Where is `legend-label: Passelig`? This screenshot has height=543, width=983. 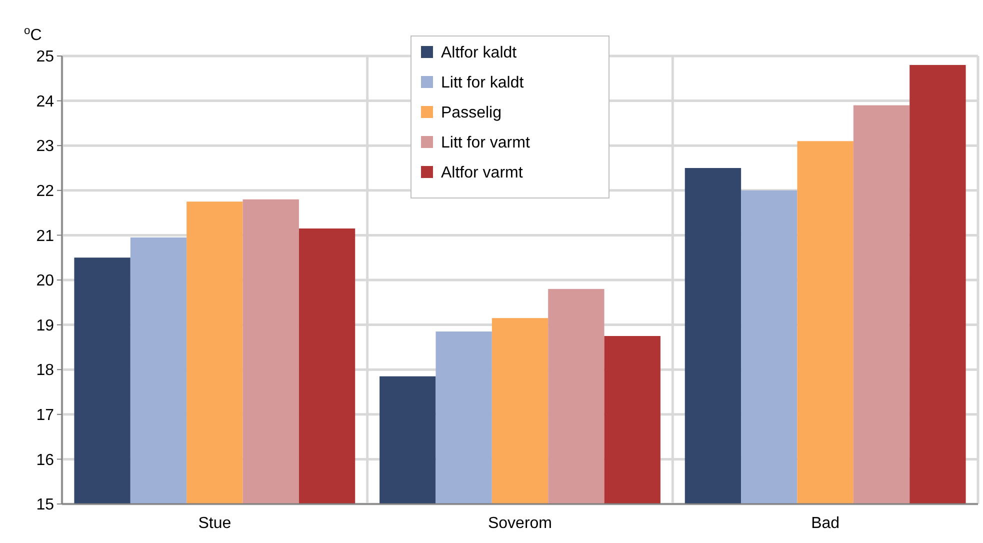
legend-label: Passelig is located at coordinates (471, 113).